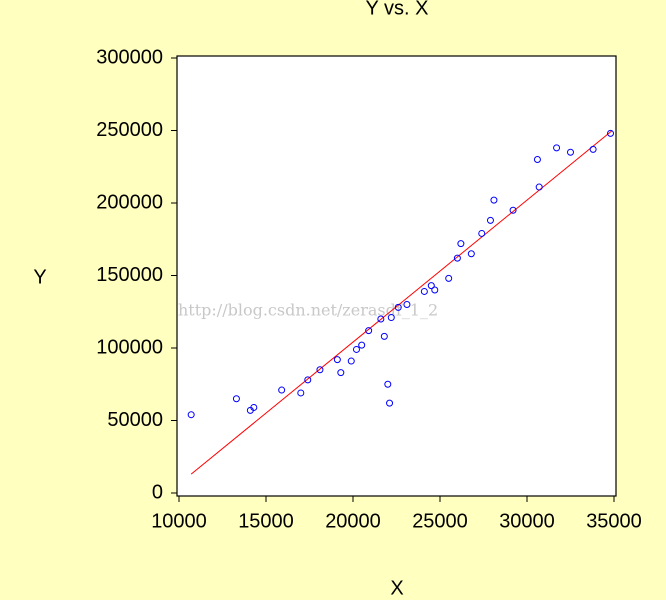 The image size is (666, 600). Describe the element at coordinates (308, 310) in the screenshot. I see `watermark: http://blog.csdn.net/zerasdf_1_2` at that location.